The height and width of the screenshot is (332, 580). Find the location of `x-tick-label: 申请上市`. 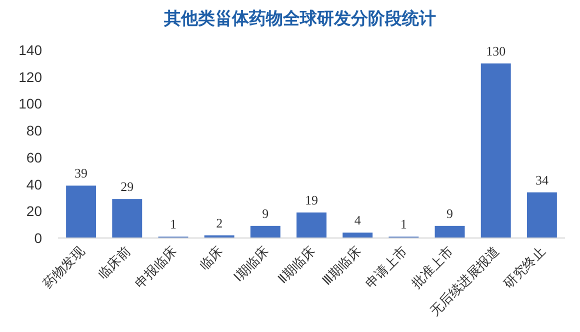

x-tick-label: 申请上市 is located at coordinates (386, 267).